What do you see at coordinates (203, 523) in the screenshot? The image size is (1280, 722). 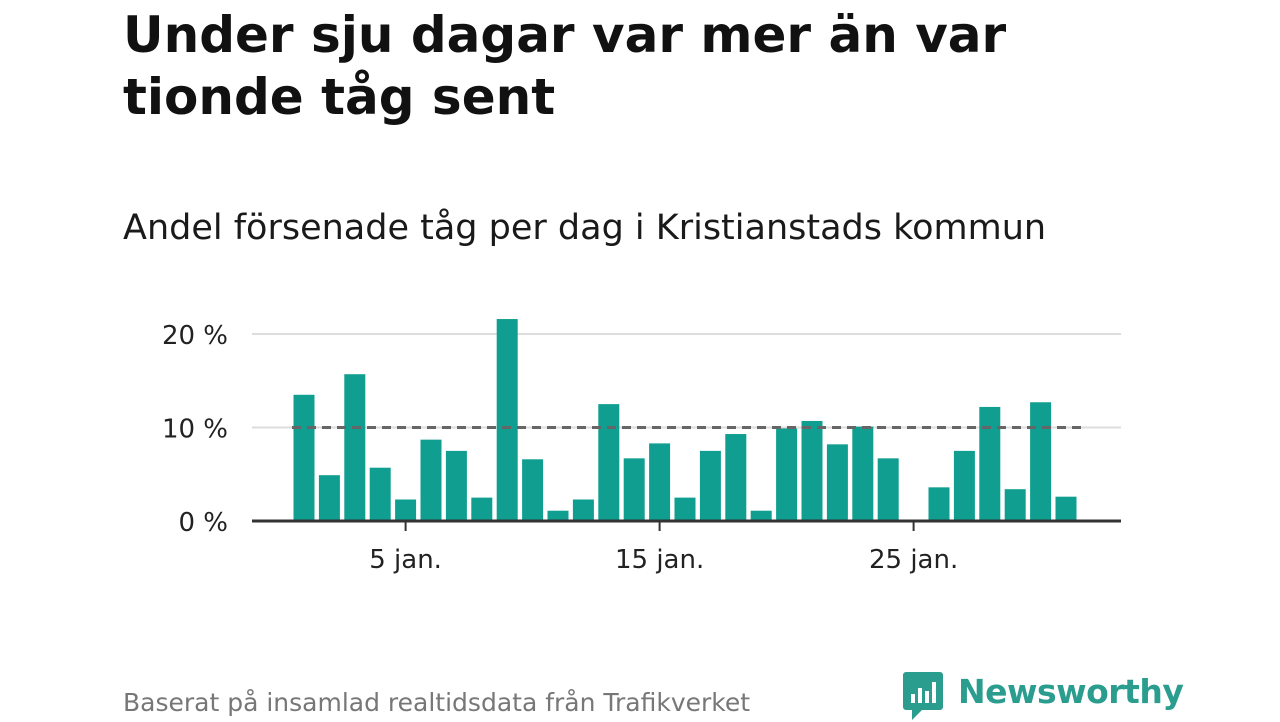 I see `y-tick-label: 0 %` at bounding box center [203, 523].